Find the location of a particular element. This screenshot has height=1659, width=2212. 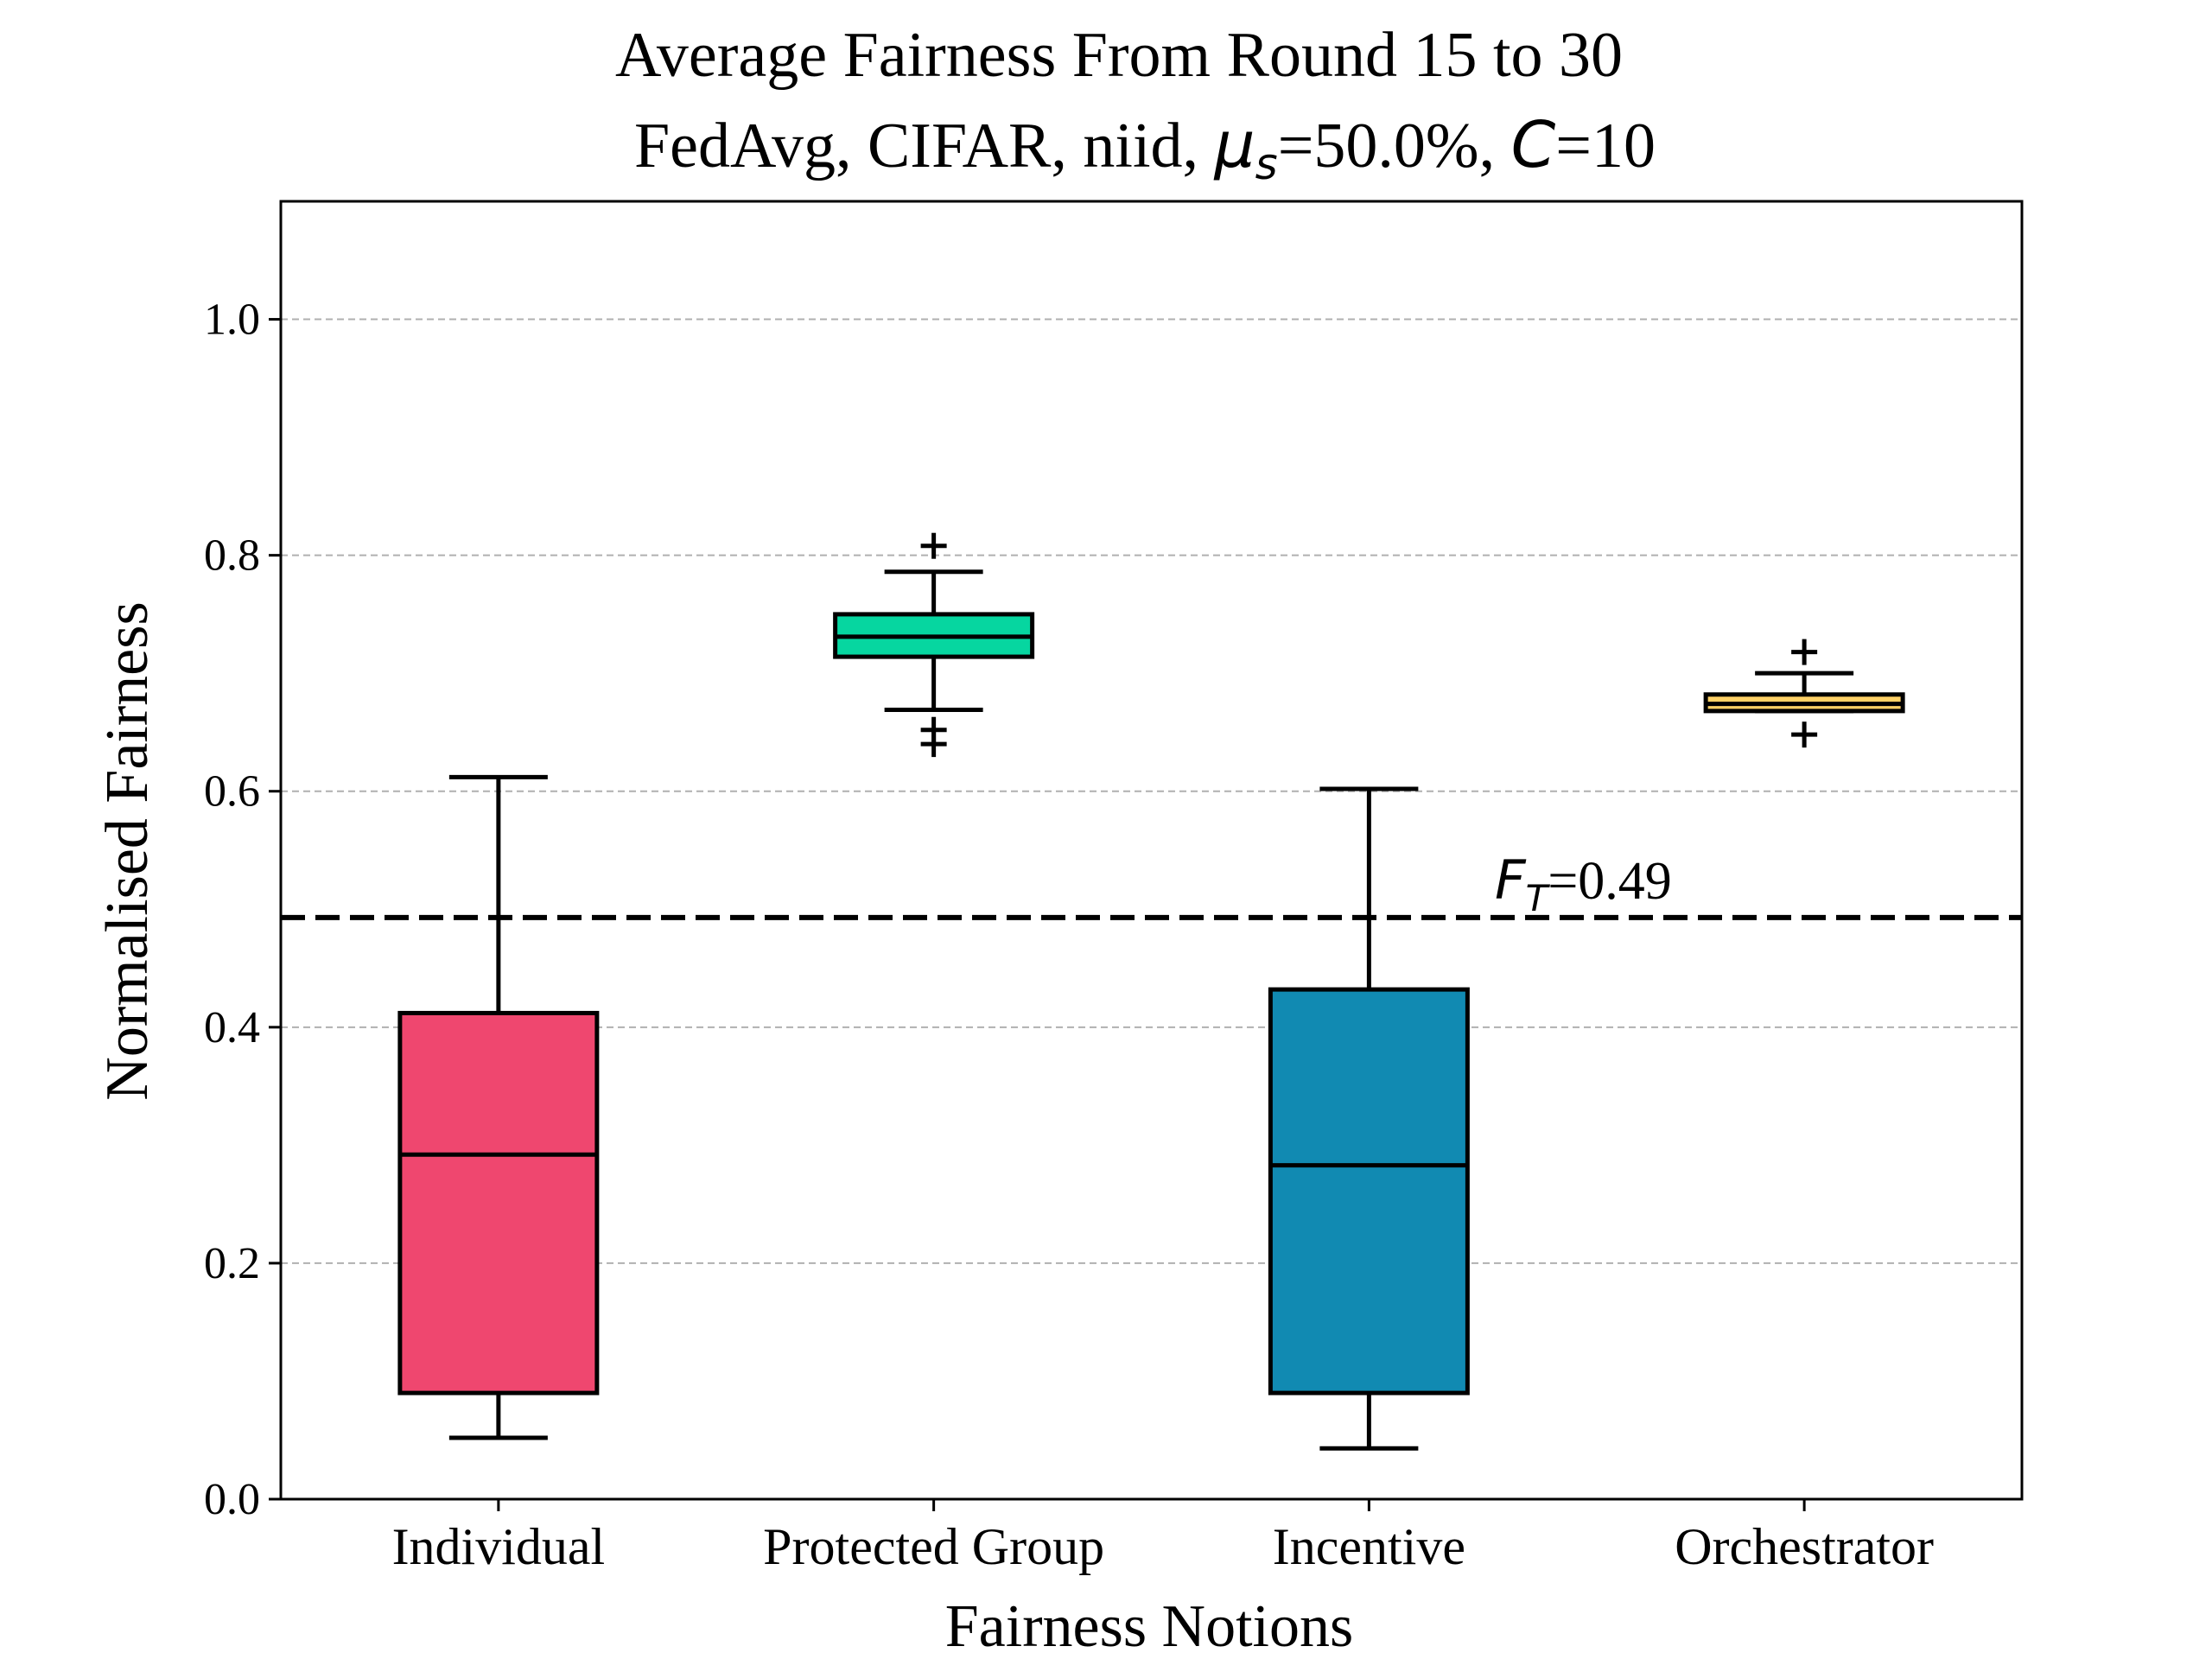

x-tick-label: Incentive is located at coordinates (1369, 1546).